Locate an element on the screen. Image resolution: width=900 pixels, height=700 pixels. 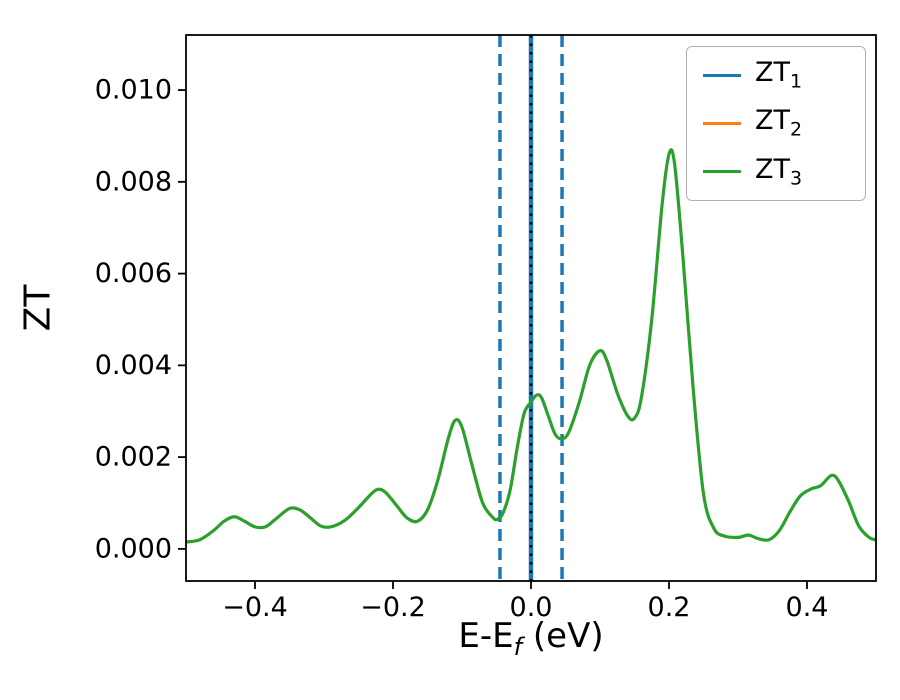
legend: ZT1 ZT2 ZT3 is located at coordinates (776, 124).